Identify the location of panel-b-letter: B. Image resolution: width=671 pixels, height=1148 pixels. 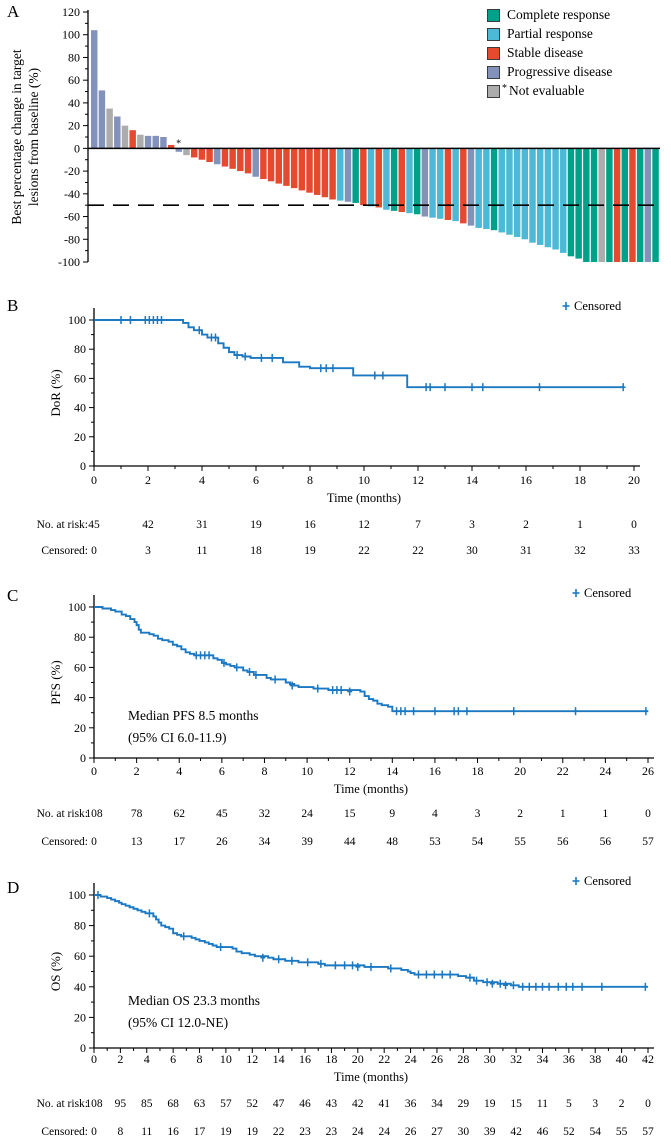
(13, 305).